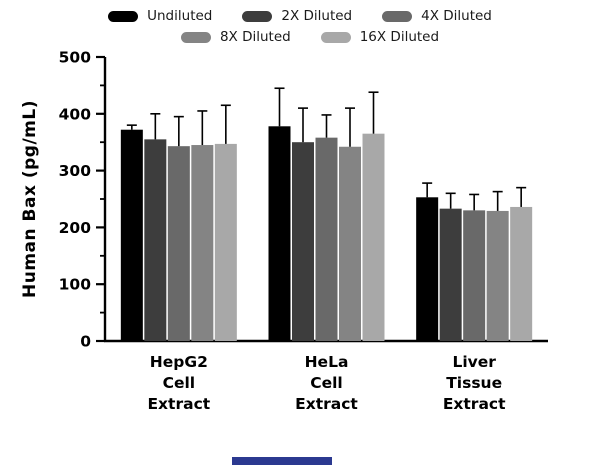 The image size is (600, 465). I want to click on y-tick-label: 300, so click(75, 171).